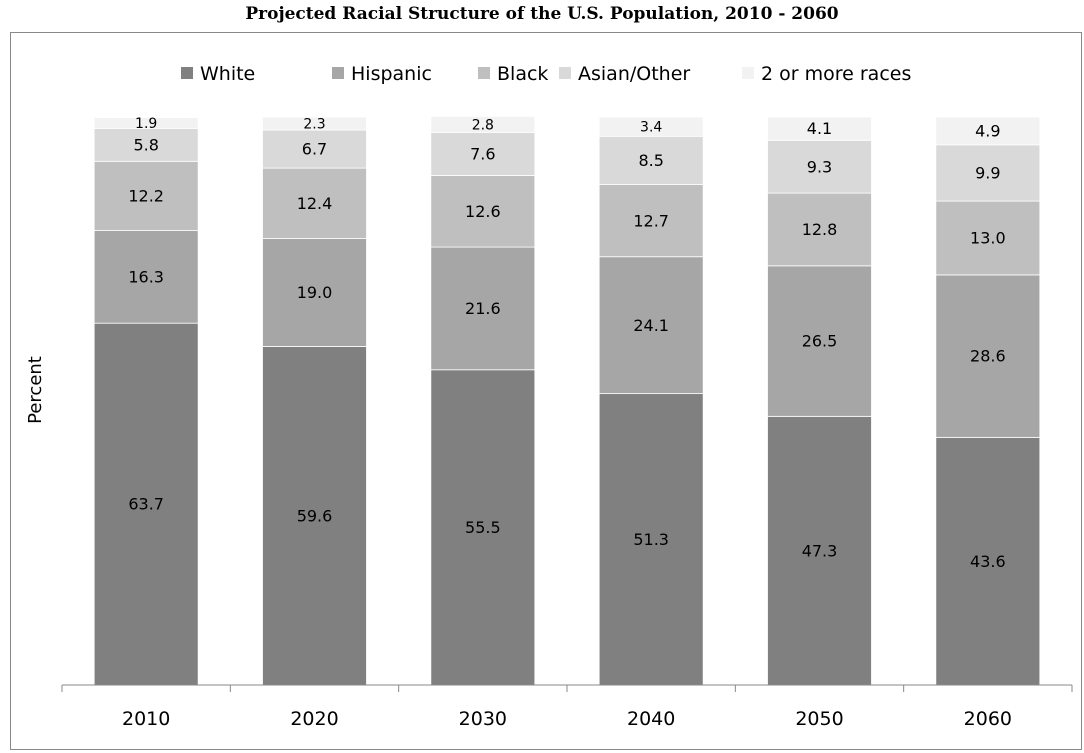  I want to click on bar-2010-white, so click(146, 504).